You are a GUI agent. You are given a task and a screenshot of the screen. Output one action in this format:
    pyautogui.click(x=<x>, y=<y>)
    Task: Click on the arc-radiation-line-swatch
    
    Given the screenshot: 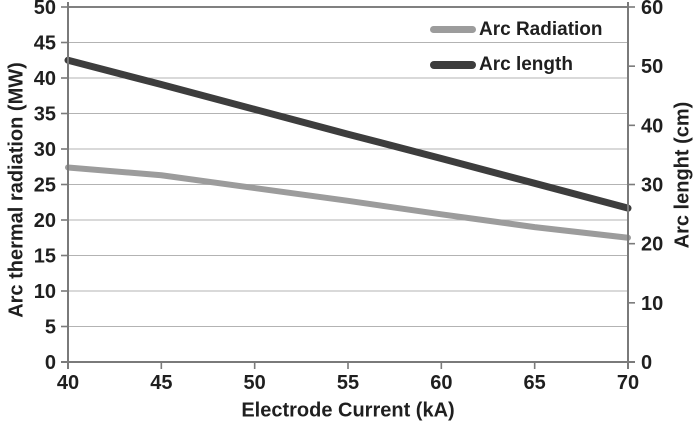 What is the action you would take?
    pyautogui.click(x=453, y=29)
    